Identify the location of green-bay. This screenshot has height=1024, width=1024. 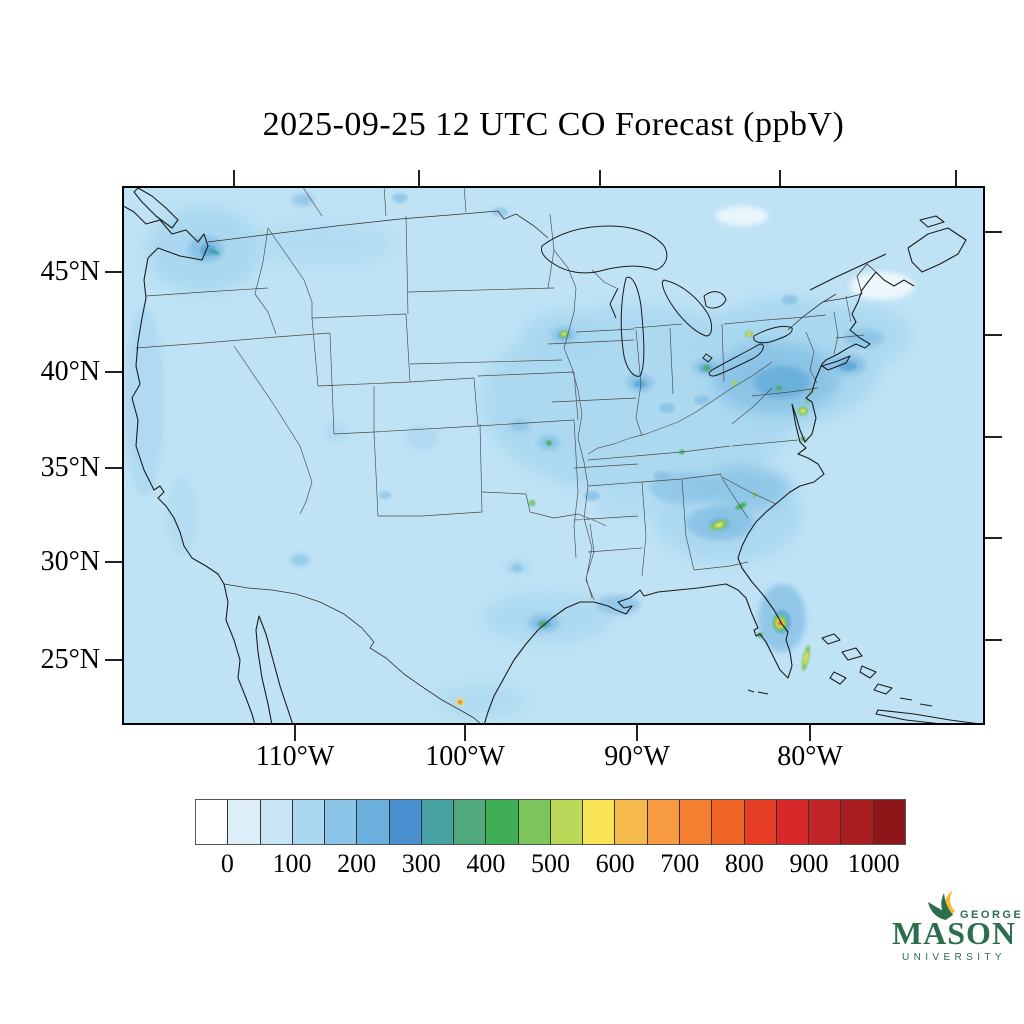
(614, 303).